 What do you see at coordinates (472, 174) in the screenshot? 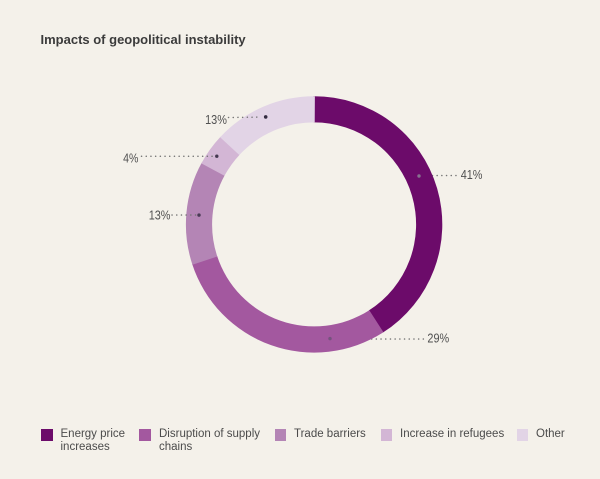
I see `svg-text: 41%` at bounding box center [472, 174].